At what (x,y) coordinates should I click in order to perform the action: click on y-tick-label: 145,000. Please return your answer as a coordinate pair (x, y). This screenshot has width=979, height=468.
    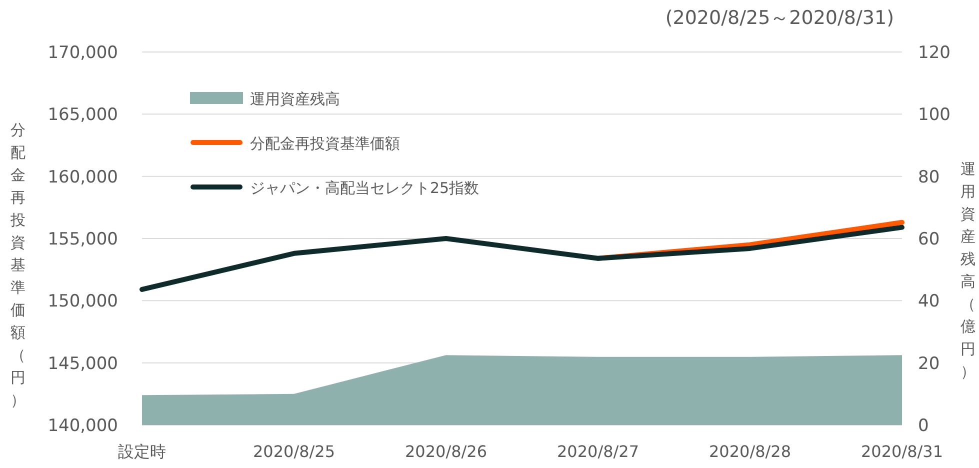
    Looking at the image, I should click on (83, 364).